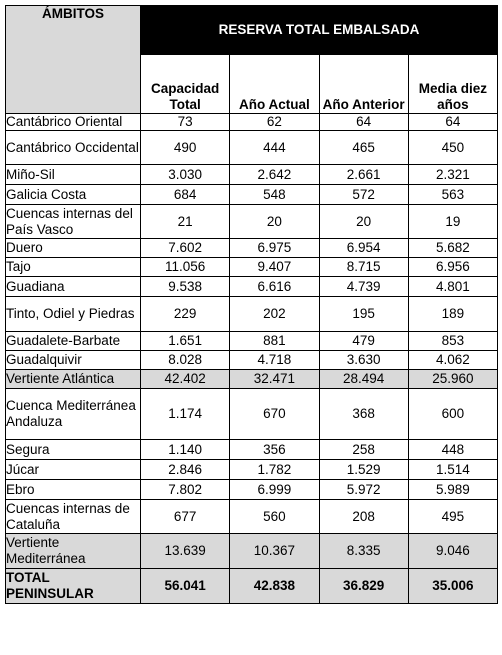  I want to click on table-row: Cantábrico Oriental 73 62 64 64, so click(252, 122).